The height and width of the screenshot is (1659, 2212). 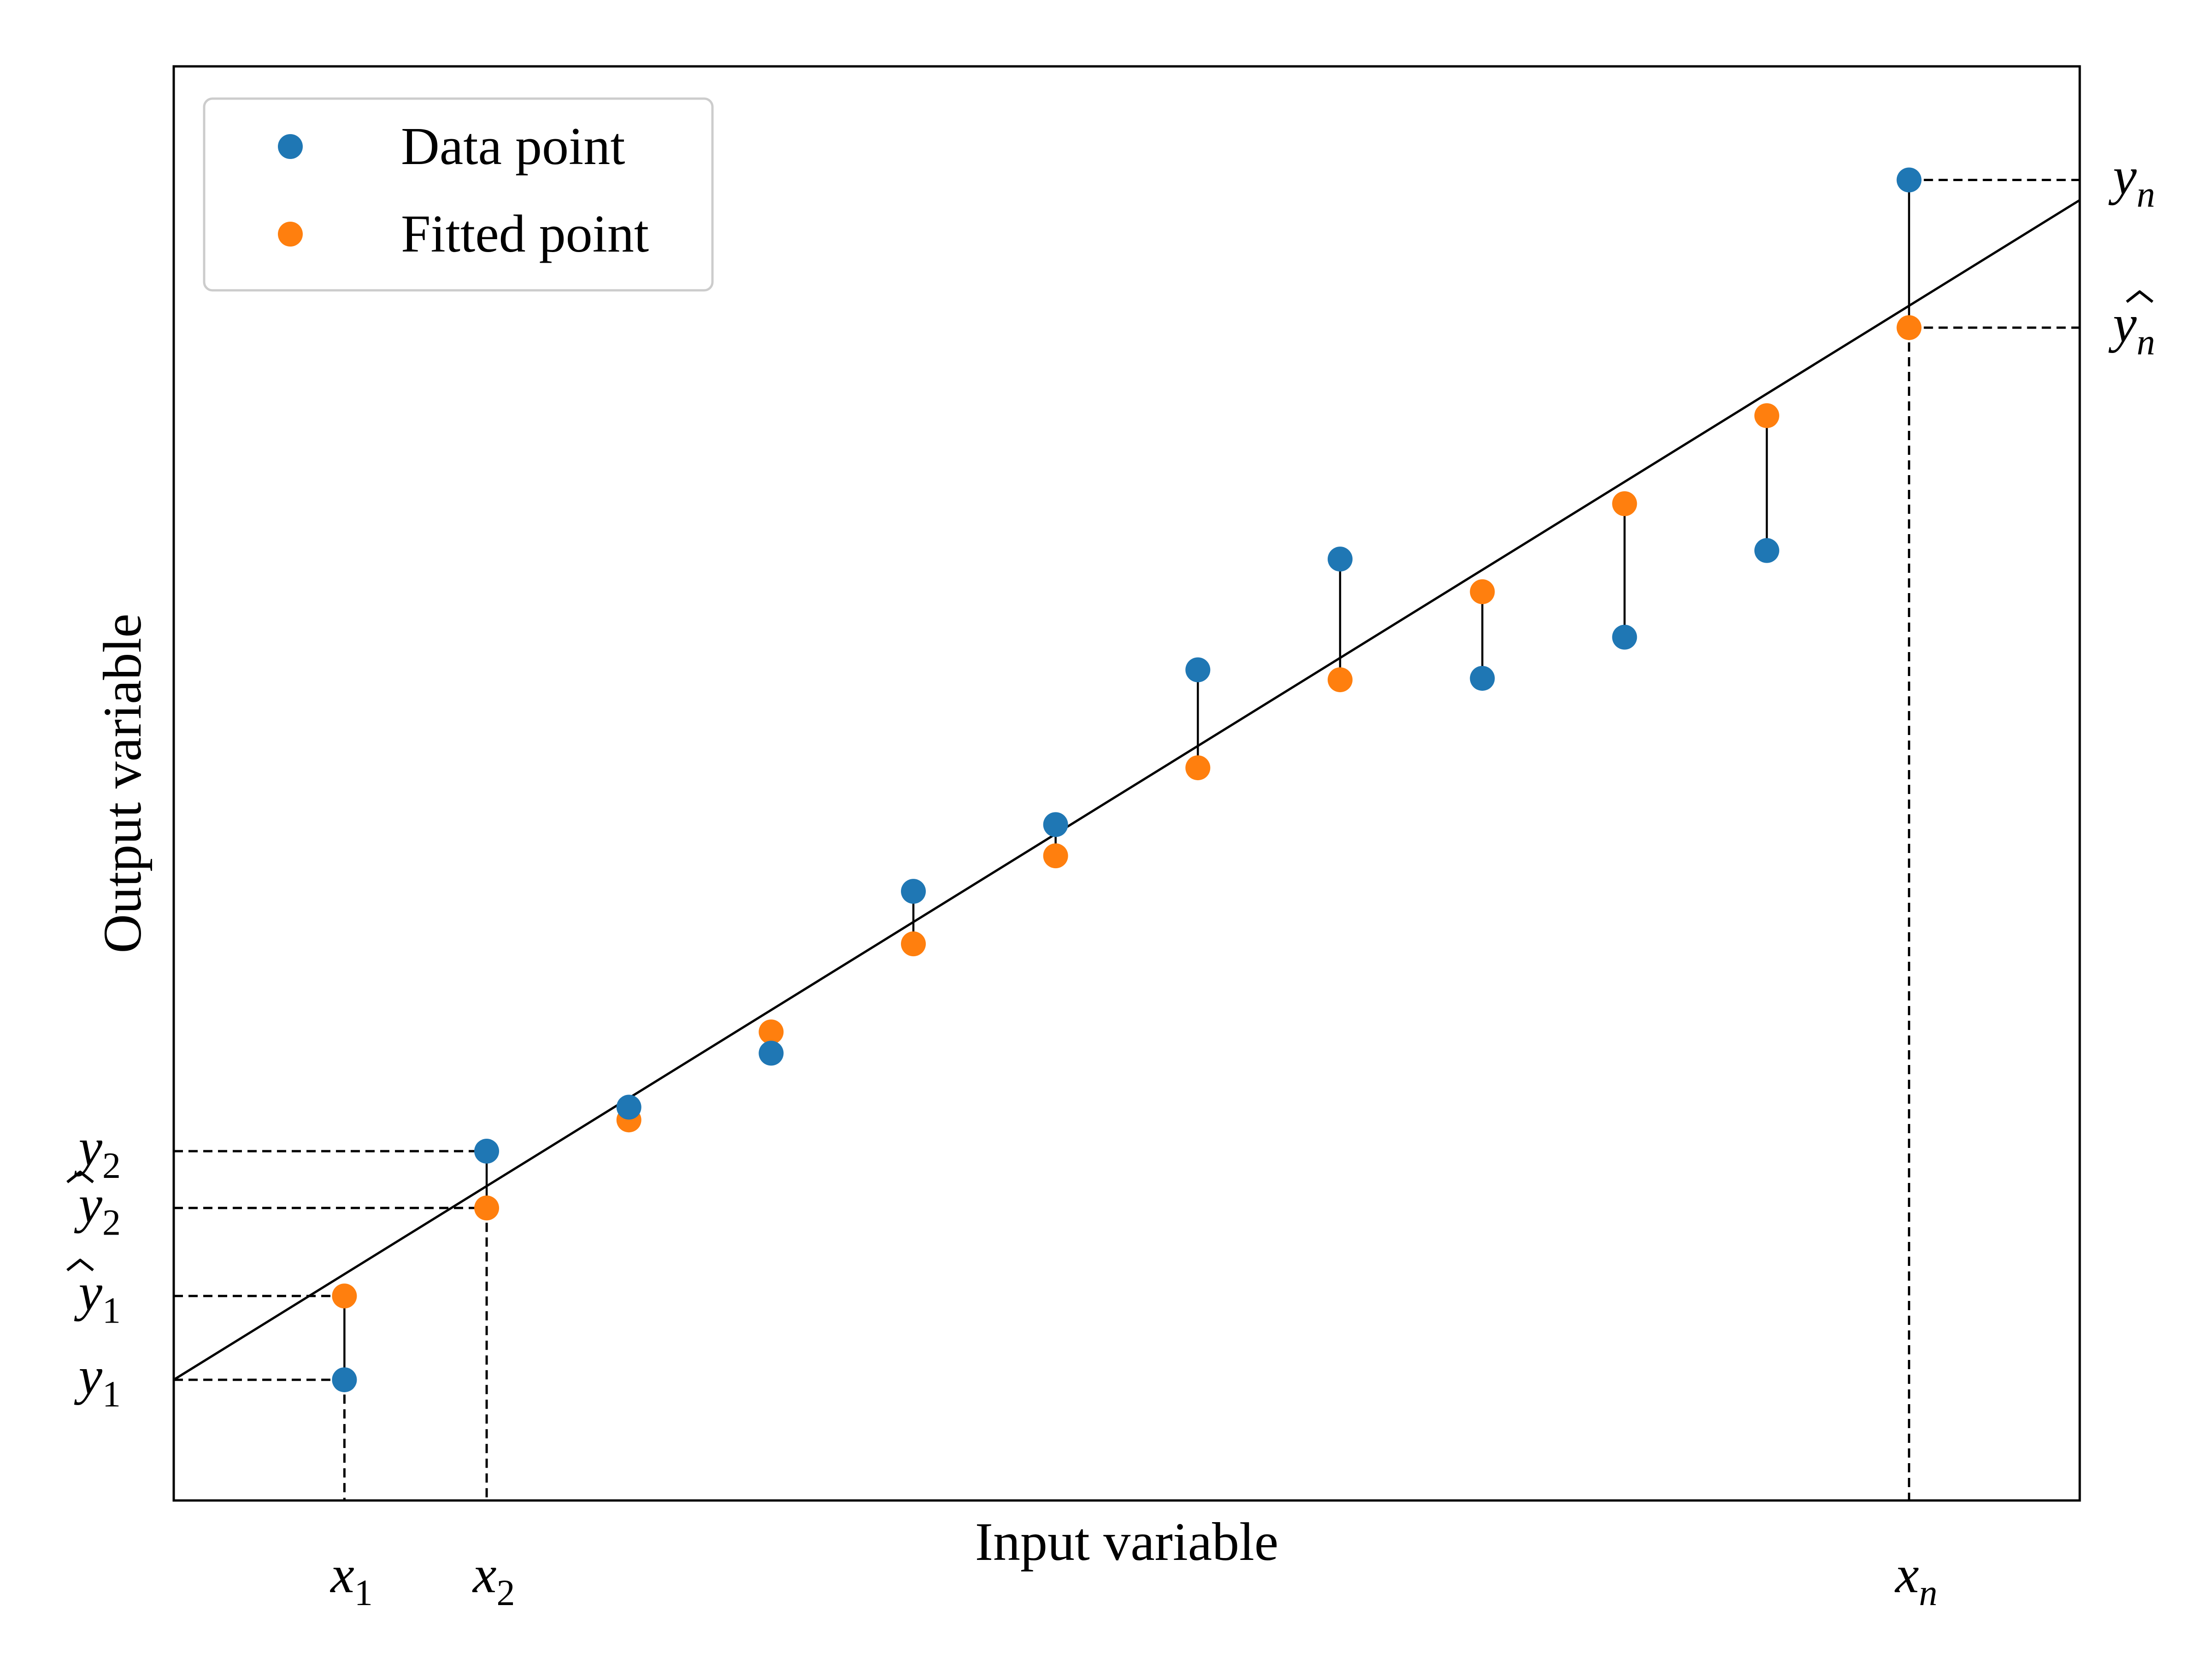 What do you see at coordinates (290, 234) in the screenshot?
I see `legend-marker-fitted-point` at bounding box center [290, 234].